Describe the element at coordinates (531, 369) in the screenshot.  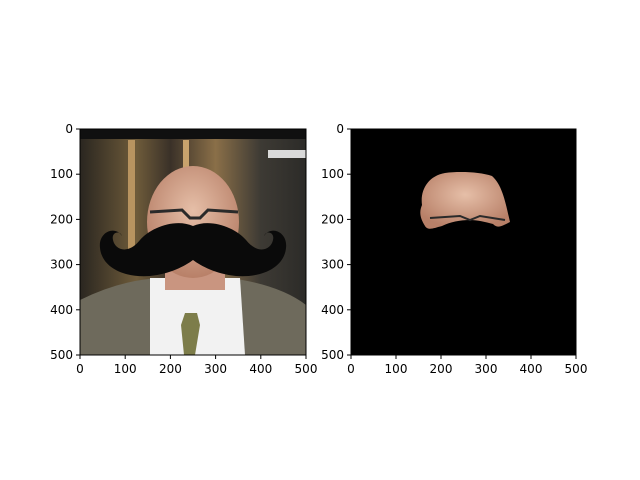
I see `right-xtick-label: 400` at that location.